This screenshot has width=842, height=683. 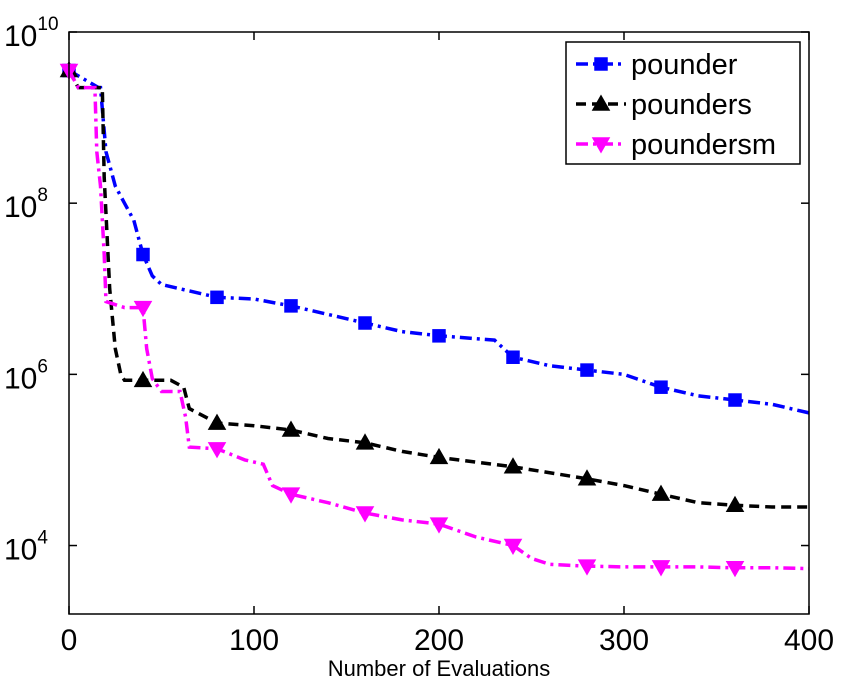 I want to click on legend: pounder pounders poundersm, so click(x=683, y=103).